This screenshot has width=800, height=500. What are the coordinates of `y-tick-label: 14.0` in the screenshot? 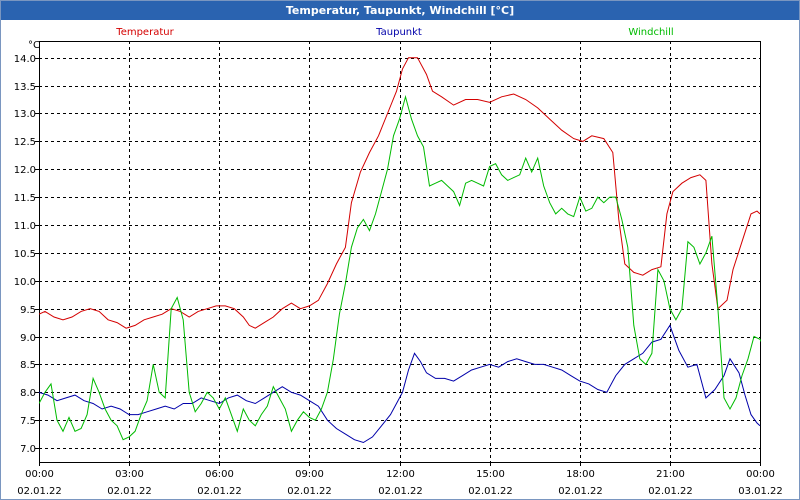 It's located at (25, 59).